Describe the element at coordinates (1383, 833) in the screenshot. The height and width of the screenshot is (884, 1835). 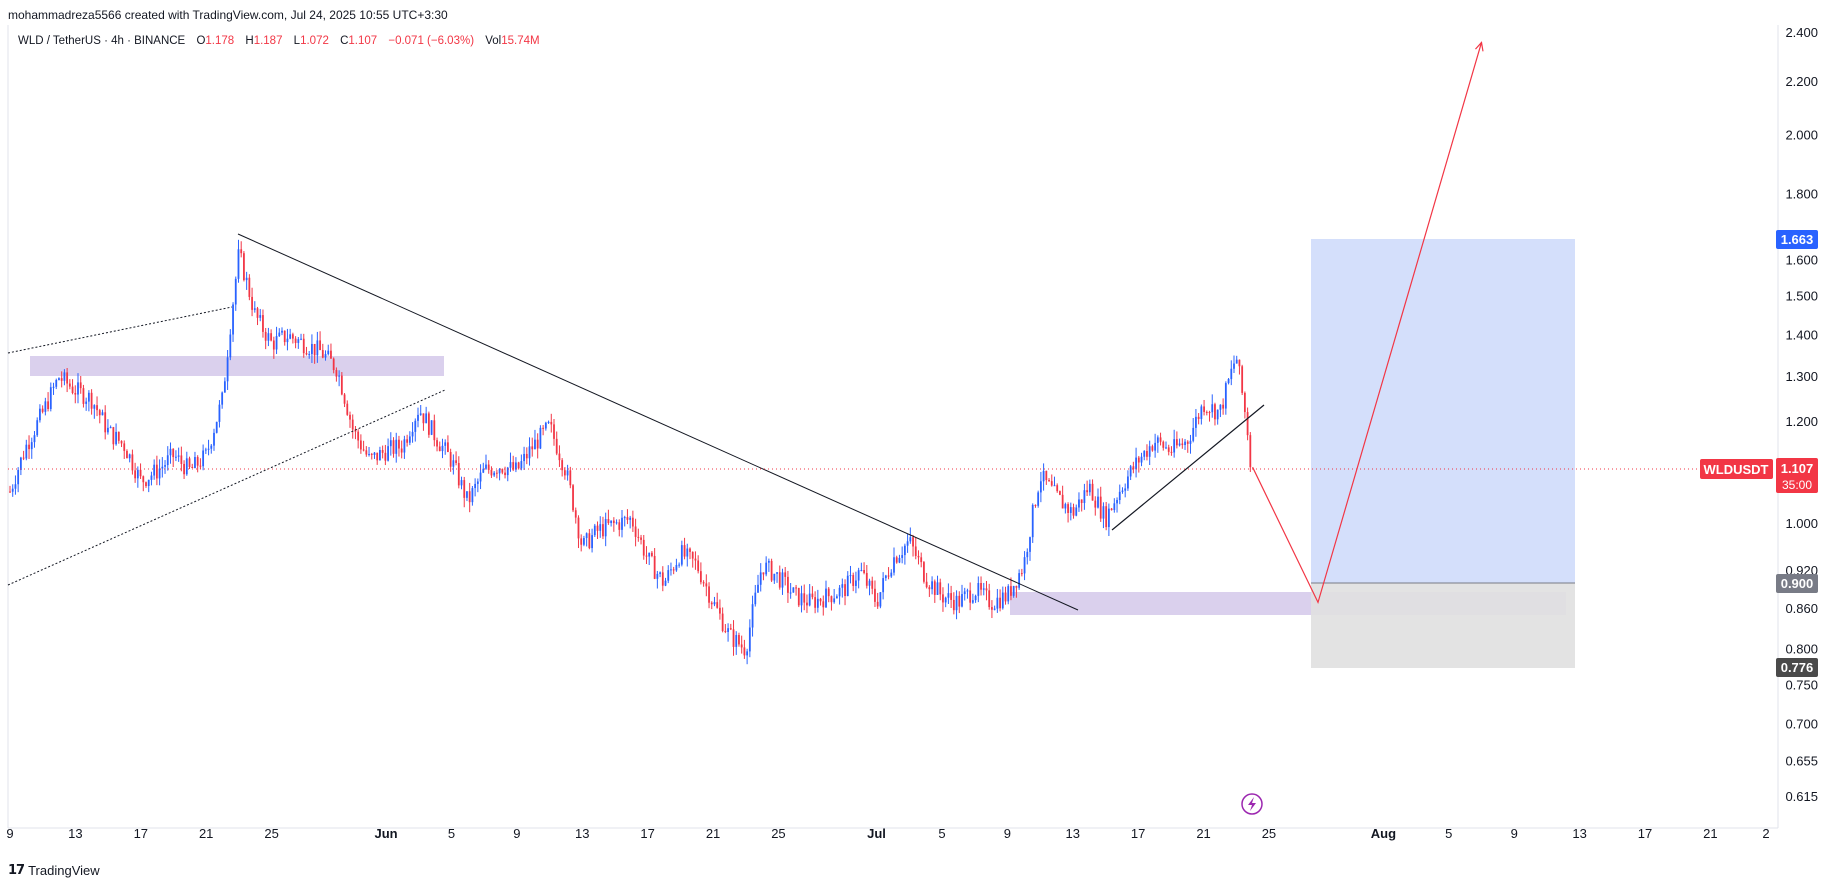
I see `time-tick-label: Aug` at that location.